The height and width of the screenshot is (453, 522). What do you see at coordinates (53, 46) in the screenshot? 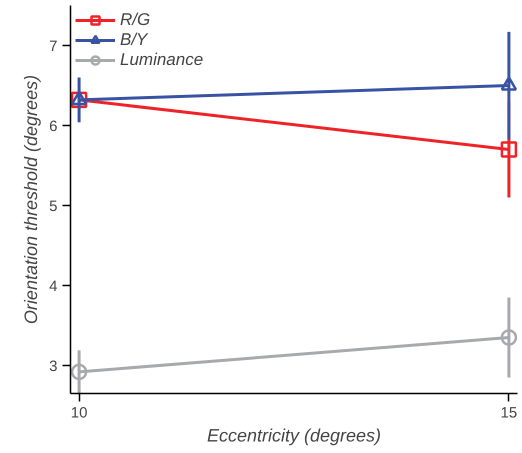
I see `y-tick-label: 7` at bounding box center [53, 46].